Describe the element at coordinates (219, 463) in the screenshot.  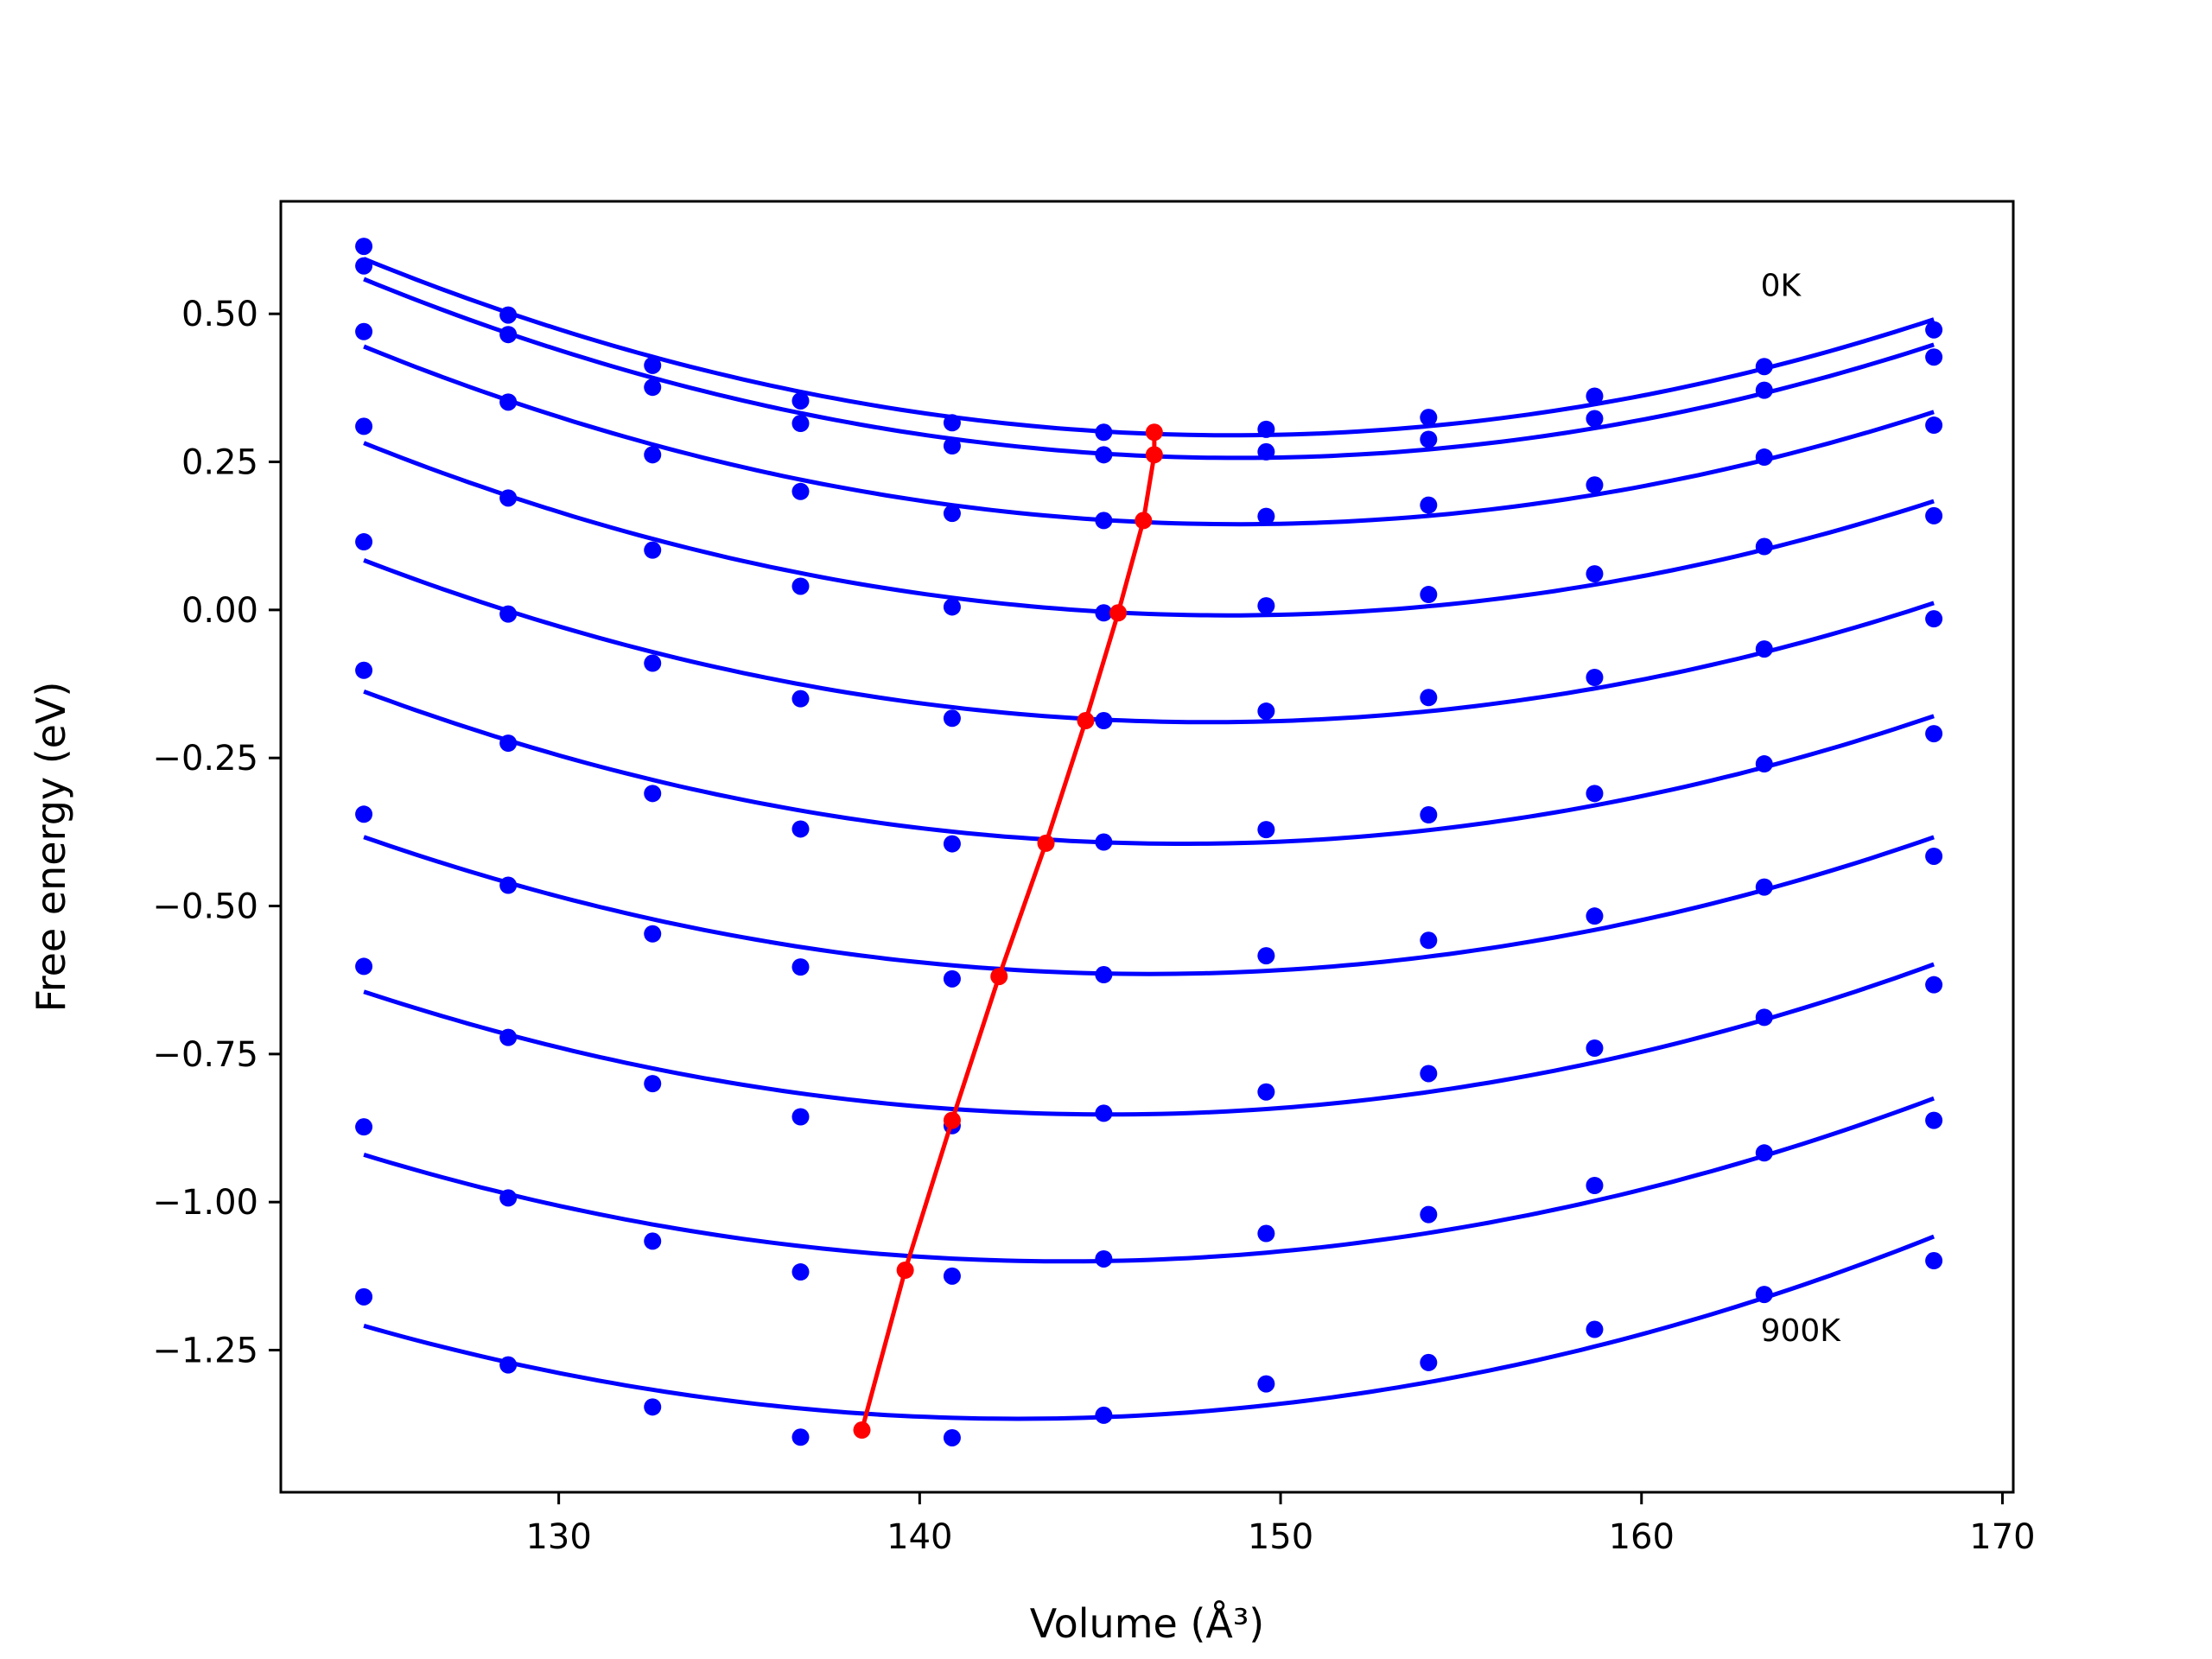
I see `y-tick-label: 0.25` at that location.